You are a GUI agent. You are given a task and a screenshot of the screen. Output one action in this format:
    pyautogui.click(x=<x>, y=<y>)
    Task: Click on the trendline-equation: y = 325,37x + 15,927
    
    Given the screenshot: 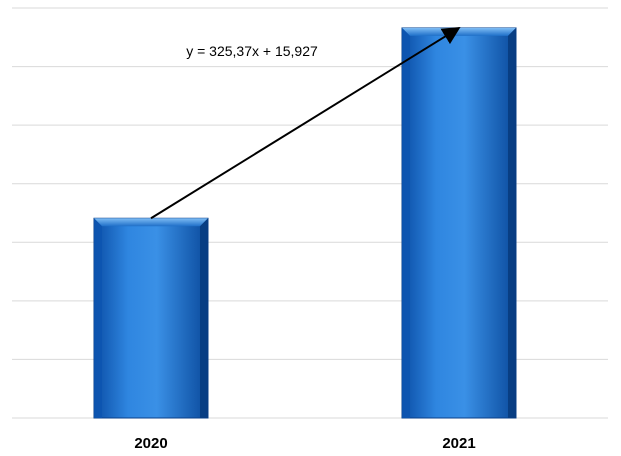 What is the action you would take?
    pyautogui.click(x=252, y=51)
    